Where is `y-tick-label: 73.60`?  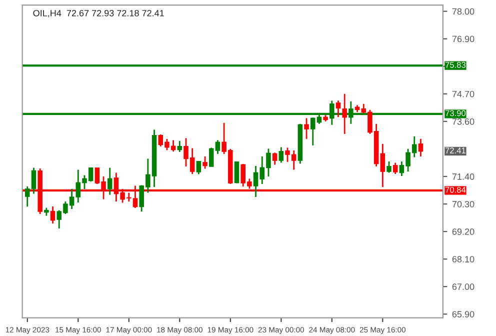
y-tick-label: 73.60 is located at coordinates (463, 121).